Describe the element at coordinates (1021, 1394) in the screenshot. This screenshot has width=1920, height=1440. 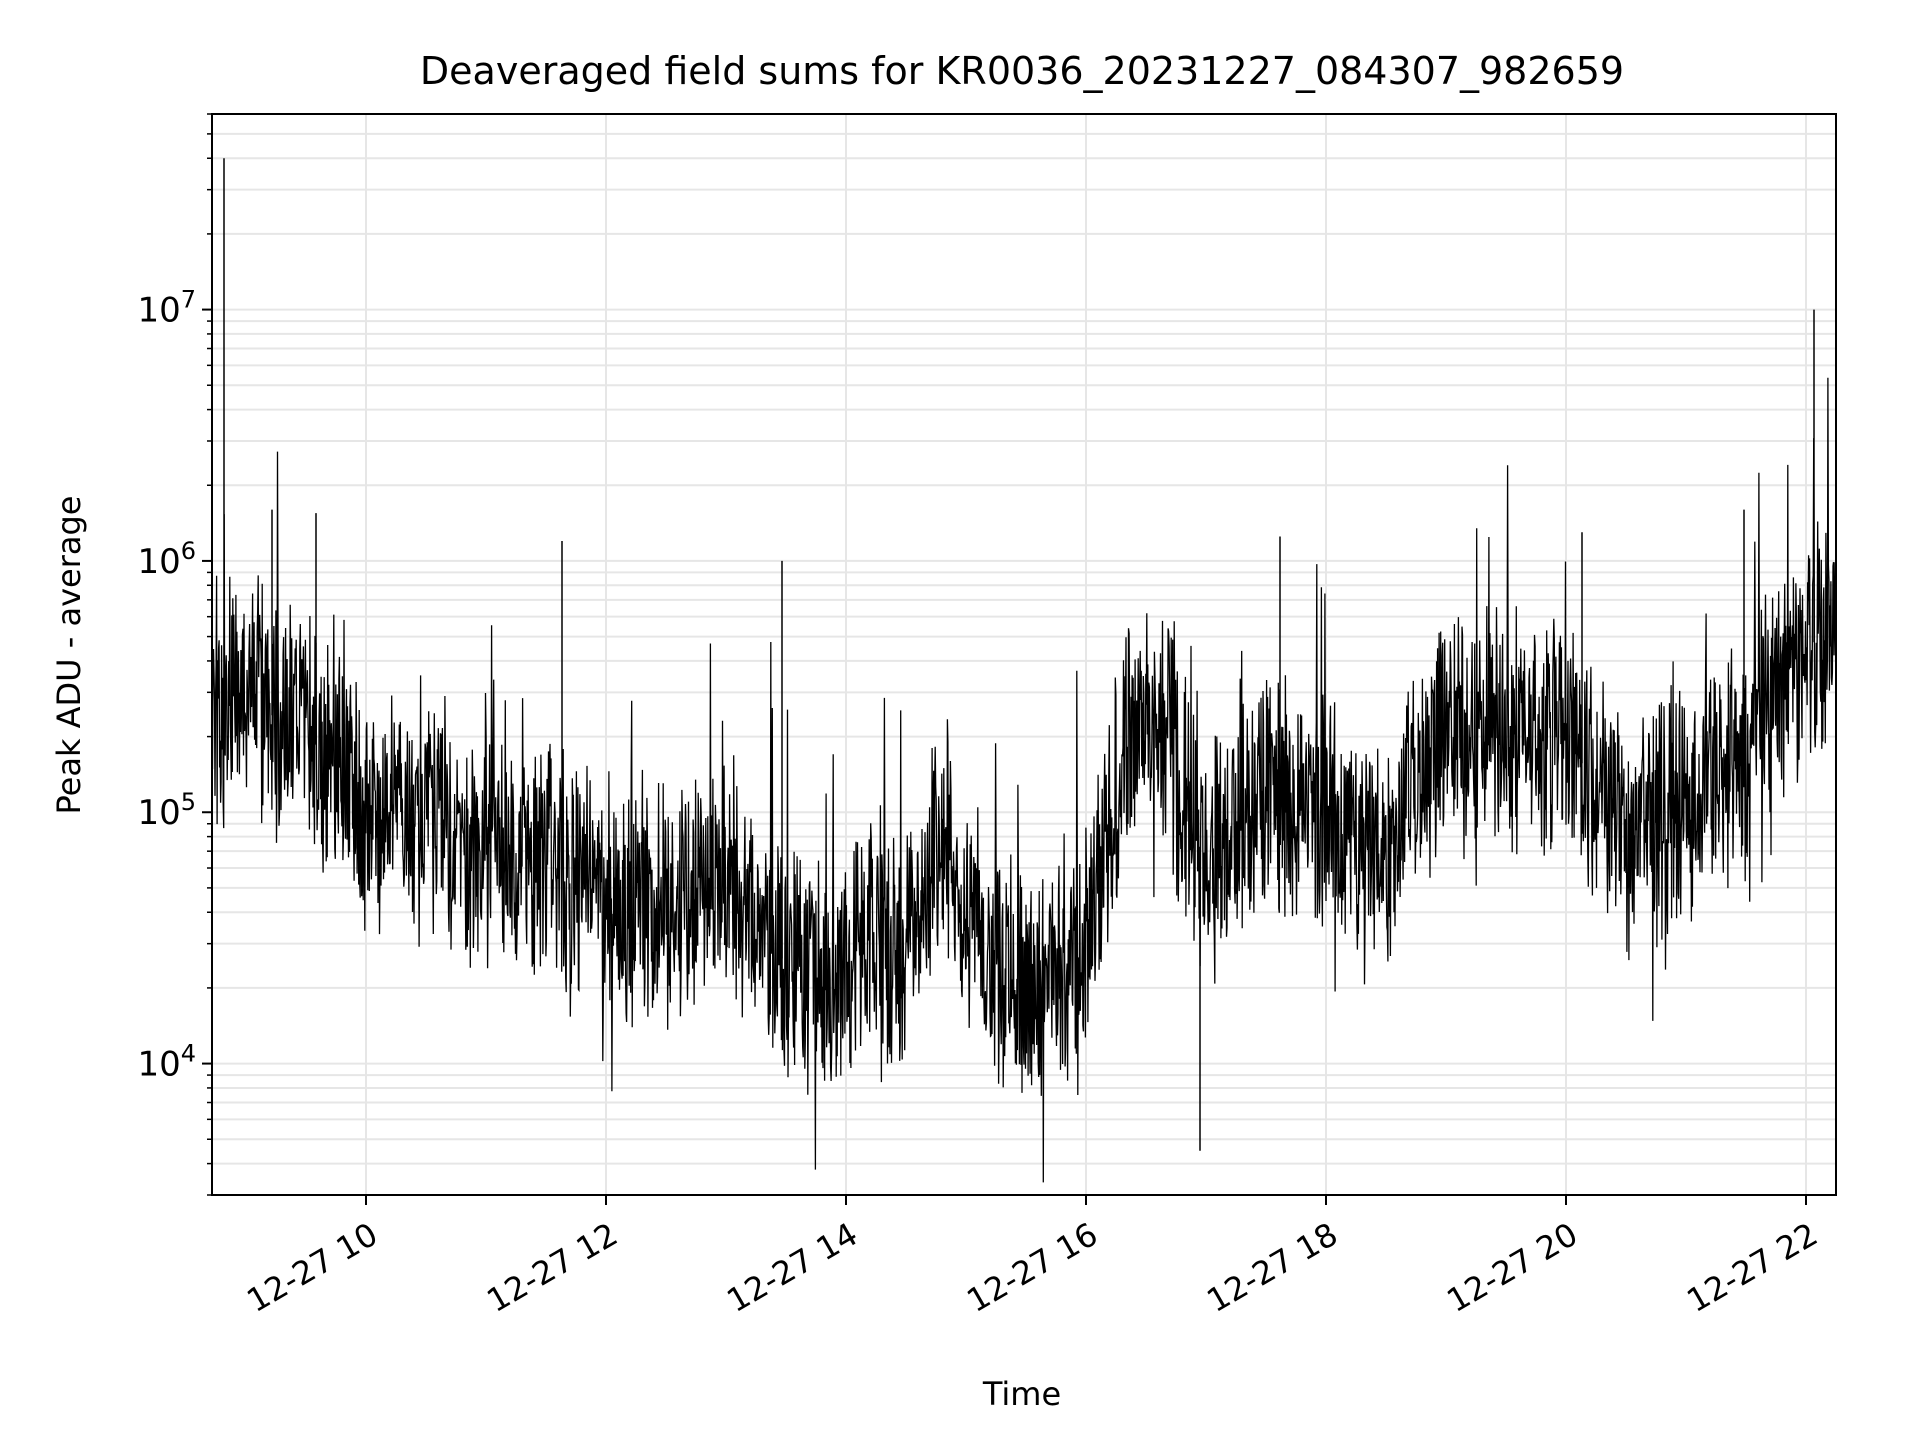
I see `x-axis-label: Time` at that location.